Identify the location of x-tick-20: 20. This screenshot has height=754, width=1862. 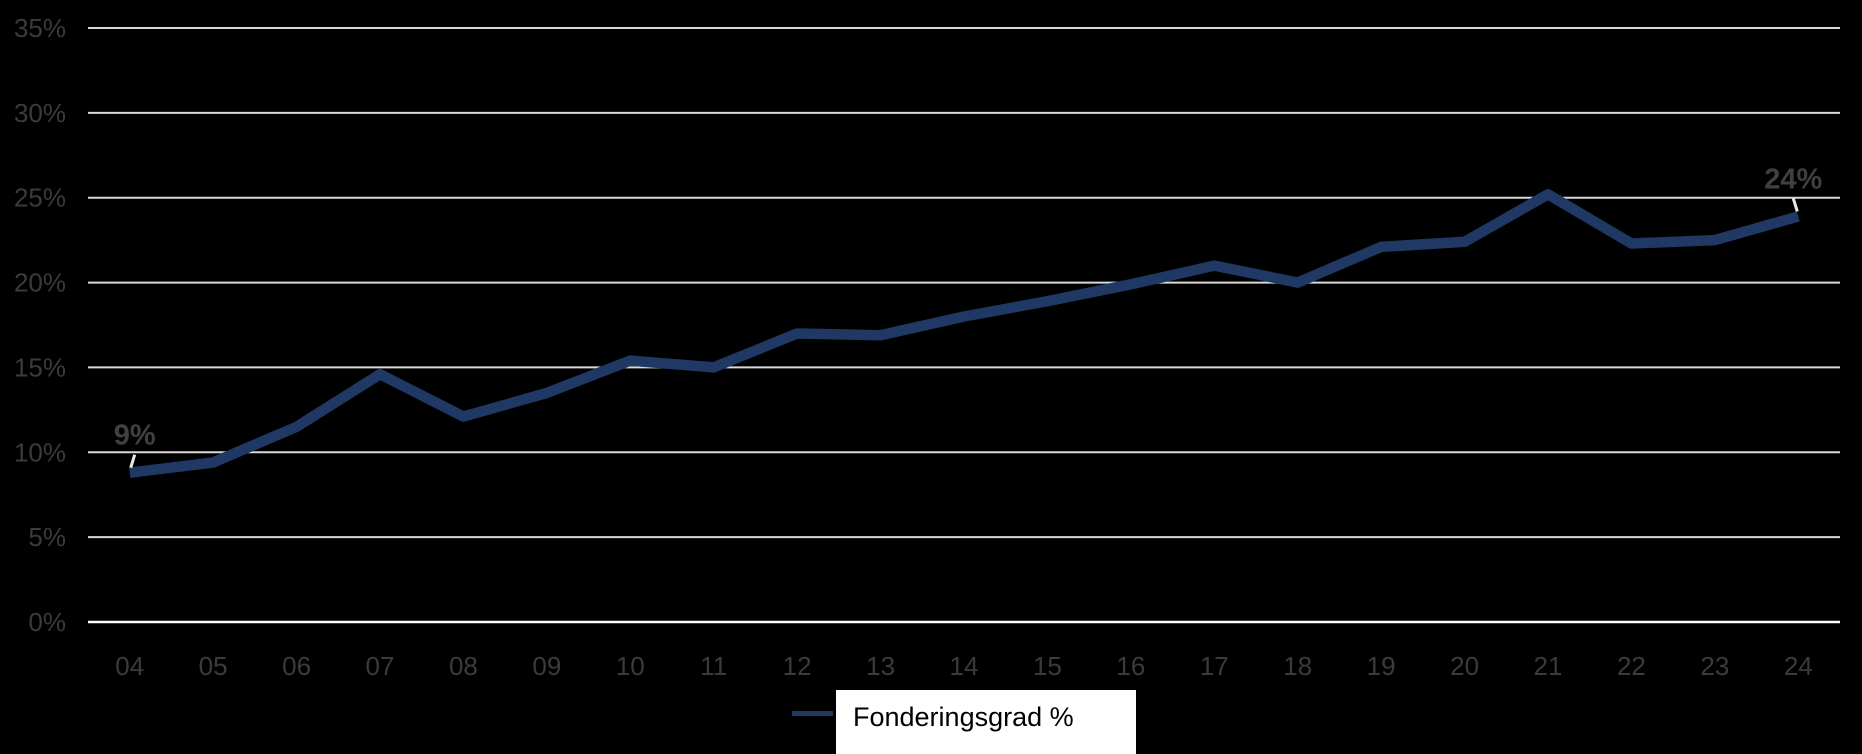
(1464, 666).